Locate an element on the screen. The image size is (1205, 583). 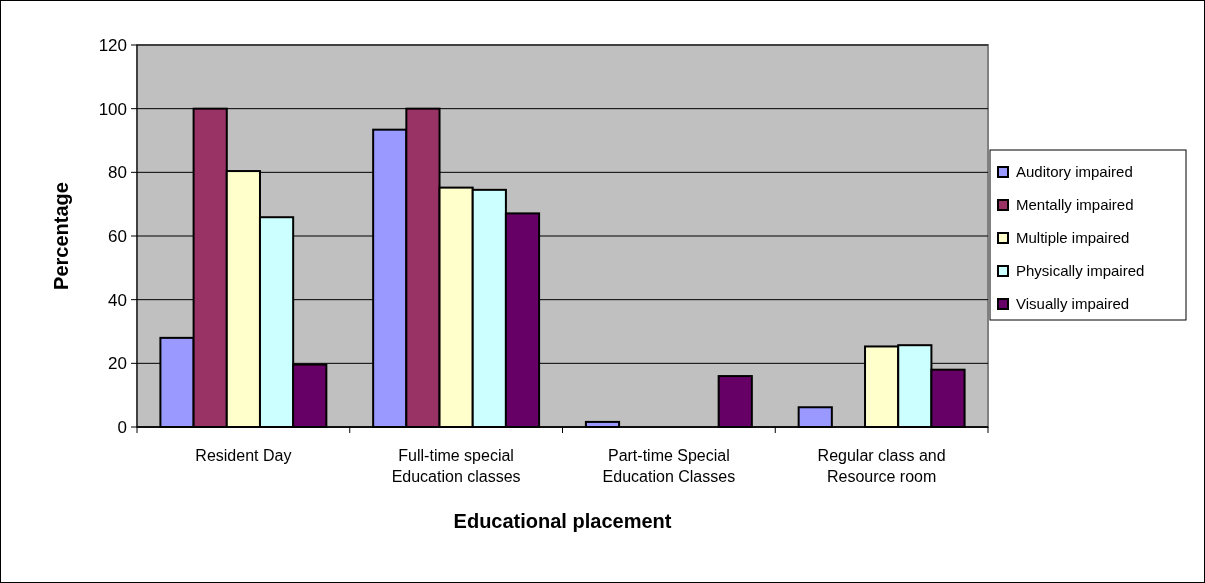
y-tick-label: 100 is located at coordinates (112, 109).